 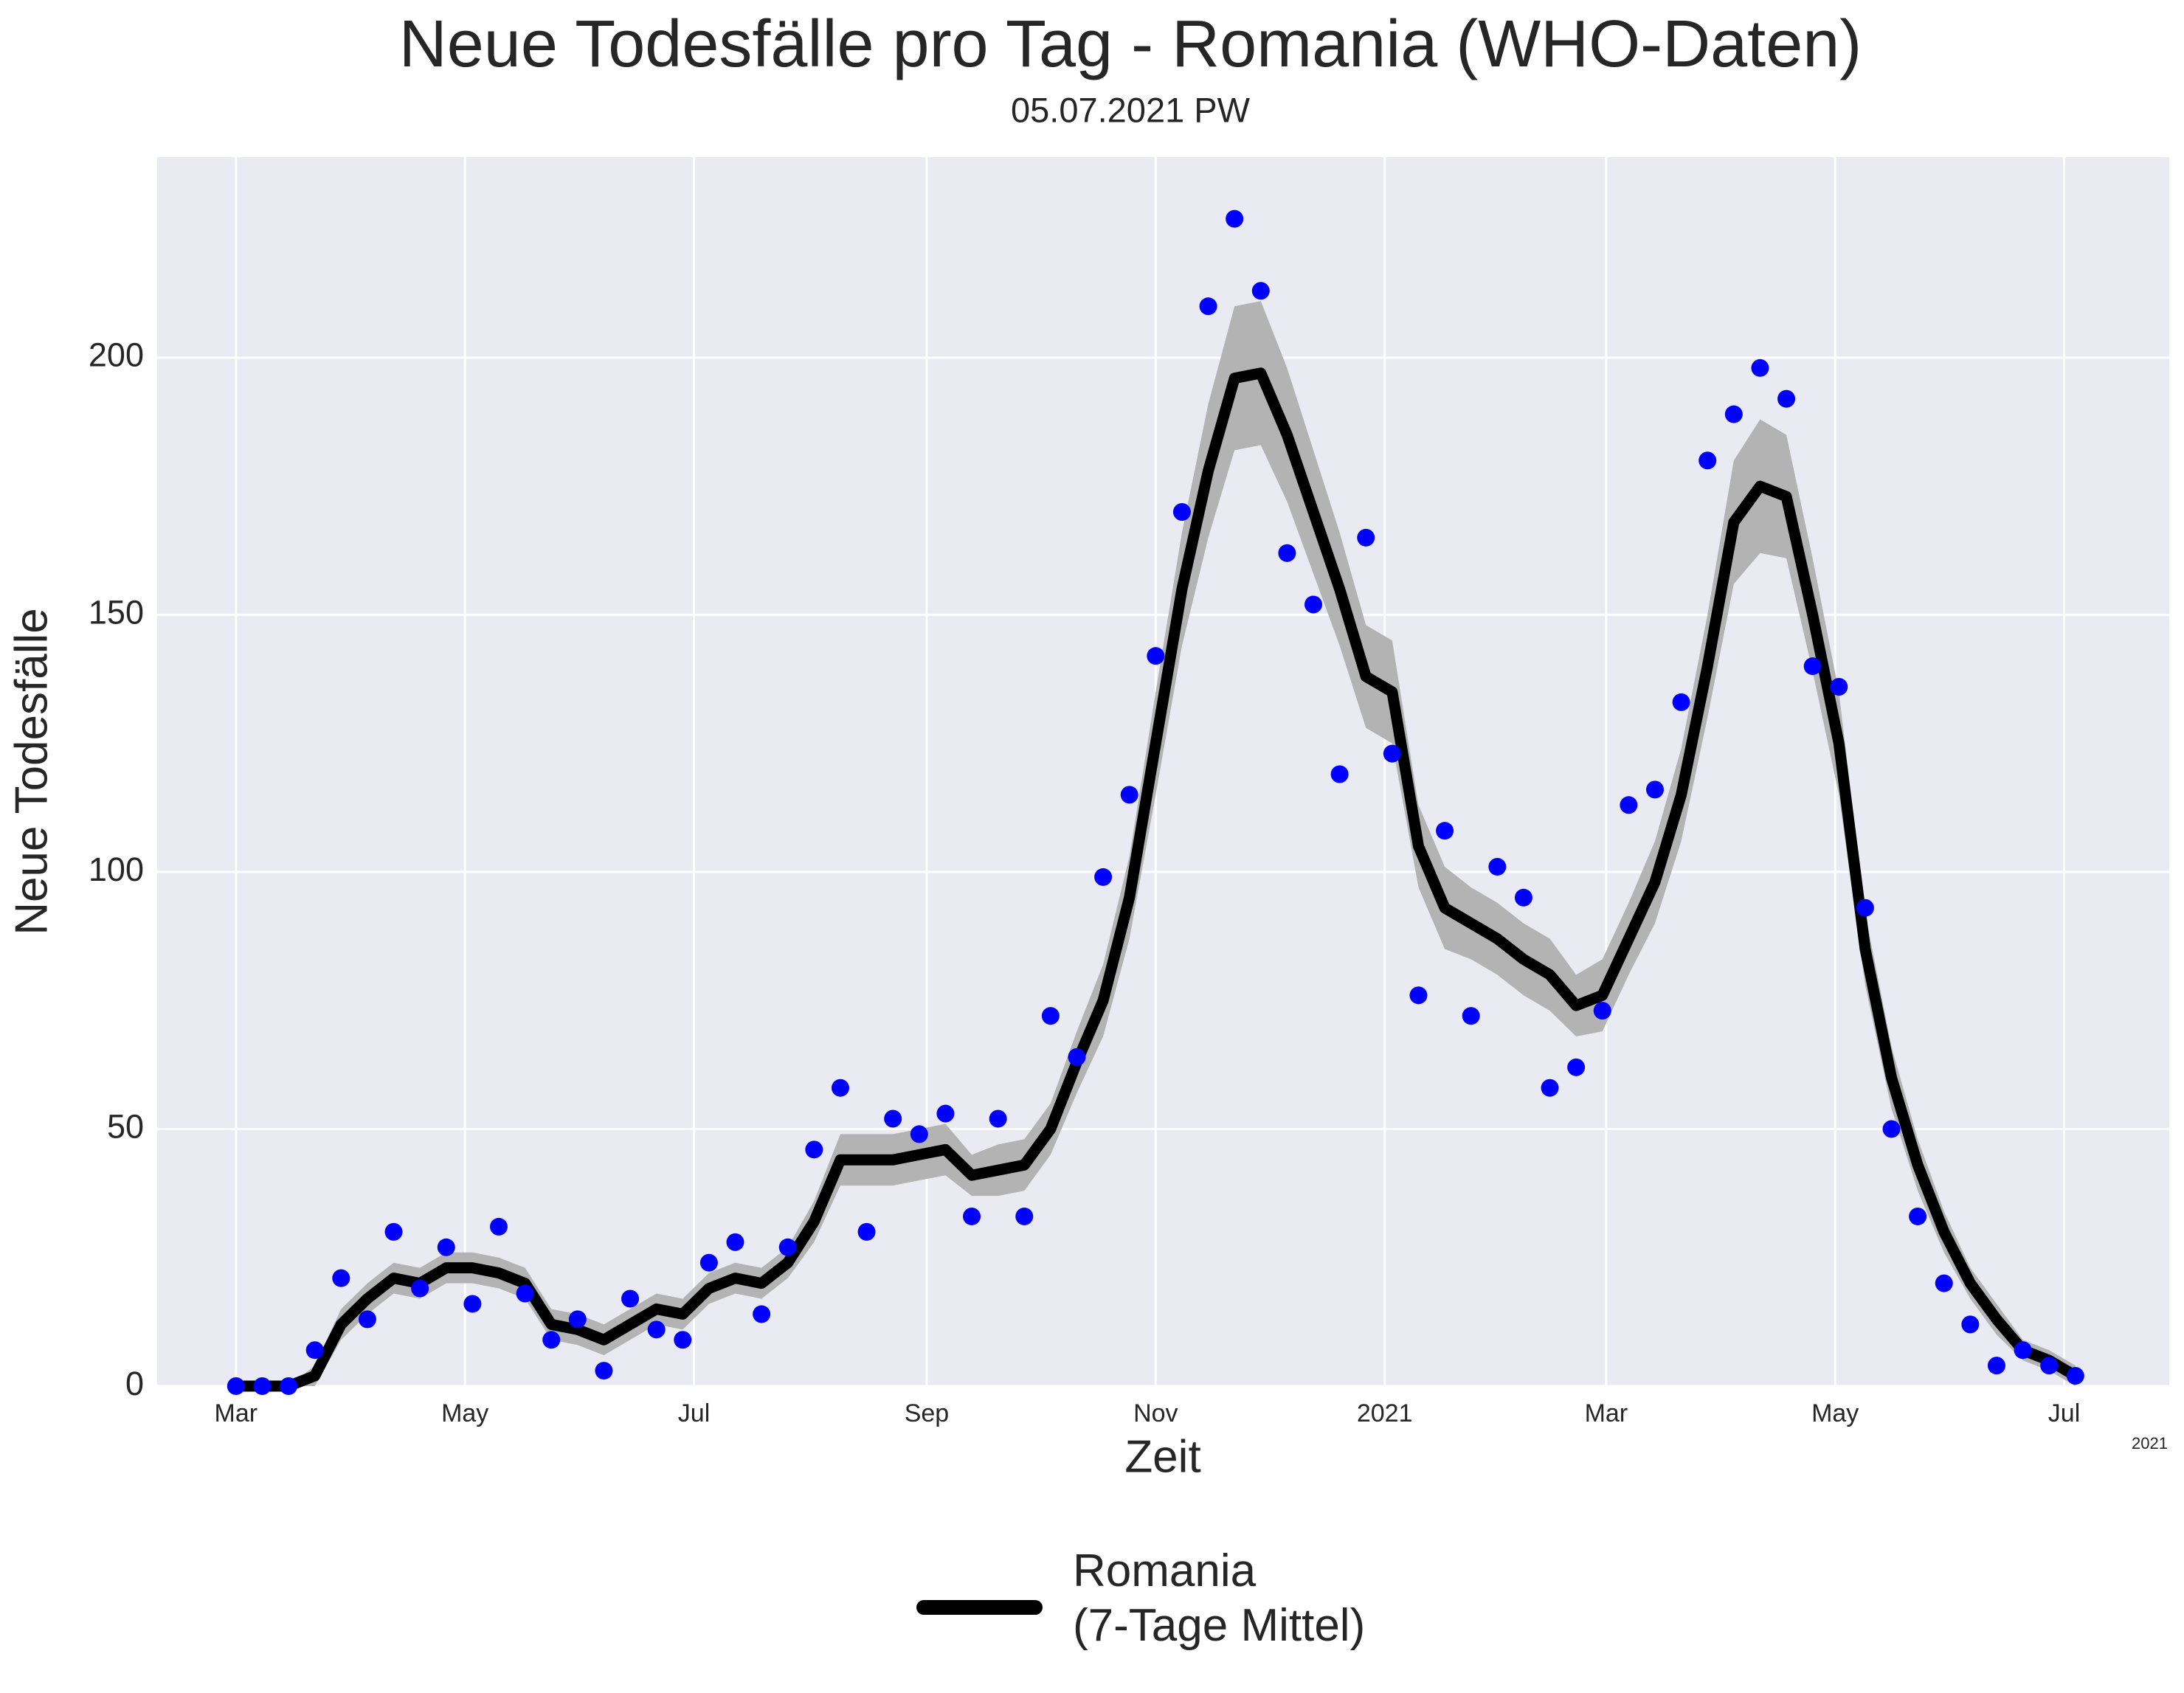 I want to click on y-tick-label: 200, so click(x=117, y=355).